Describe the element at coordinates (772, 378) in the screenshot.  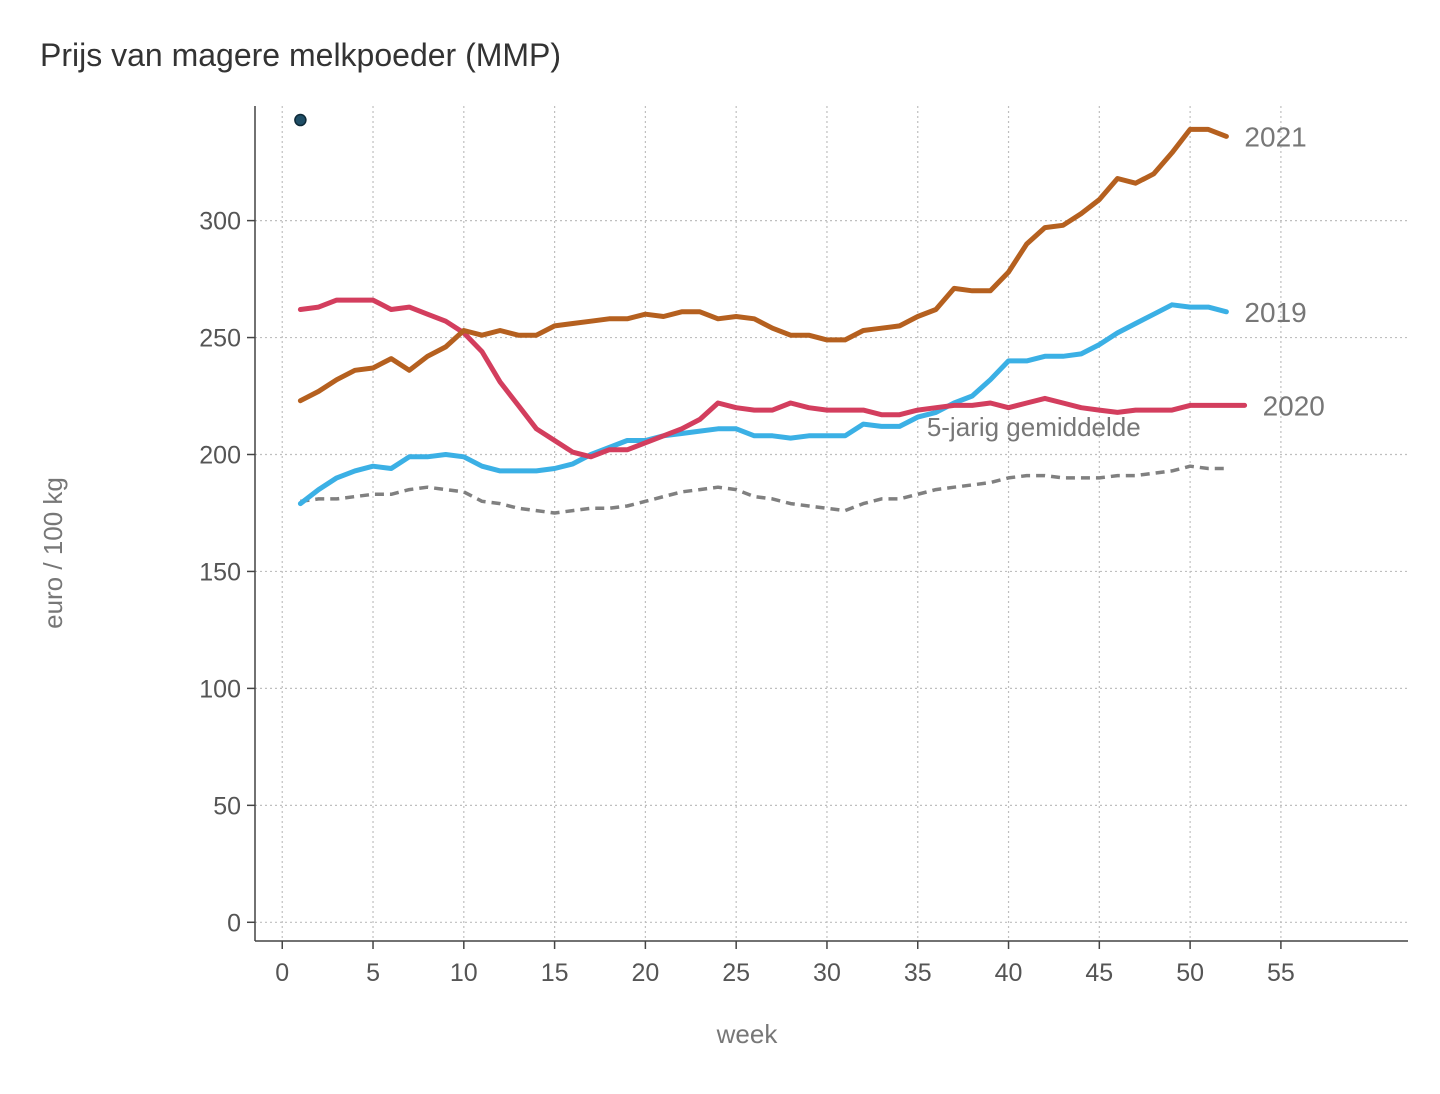
I see `series-line-2020` at that location.